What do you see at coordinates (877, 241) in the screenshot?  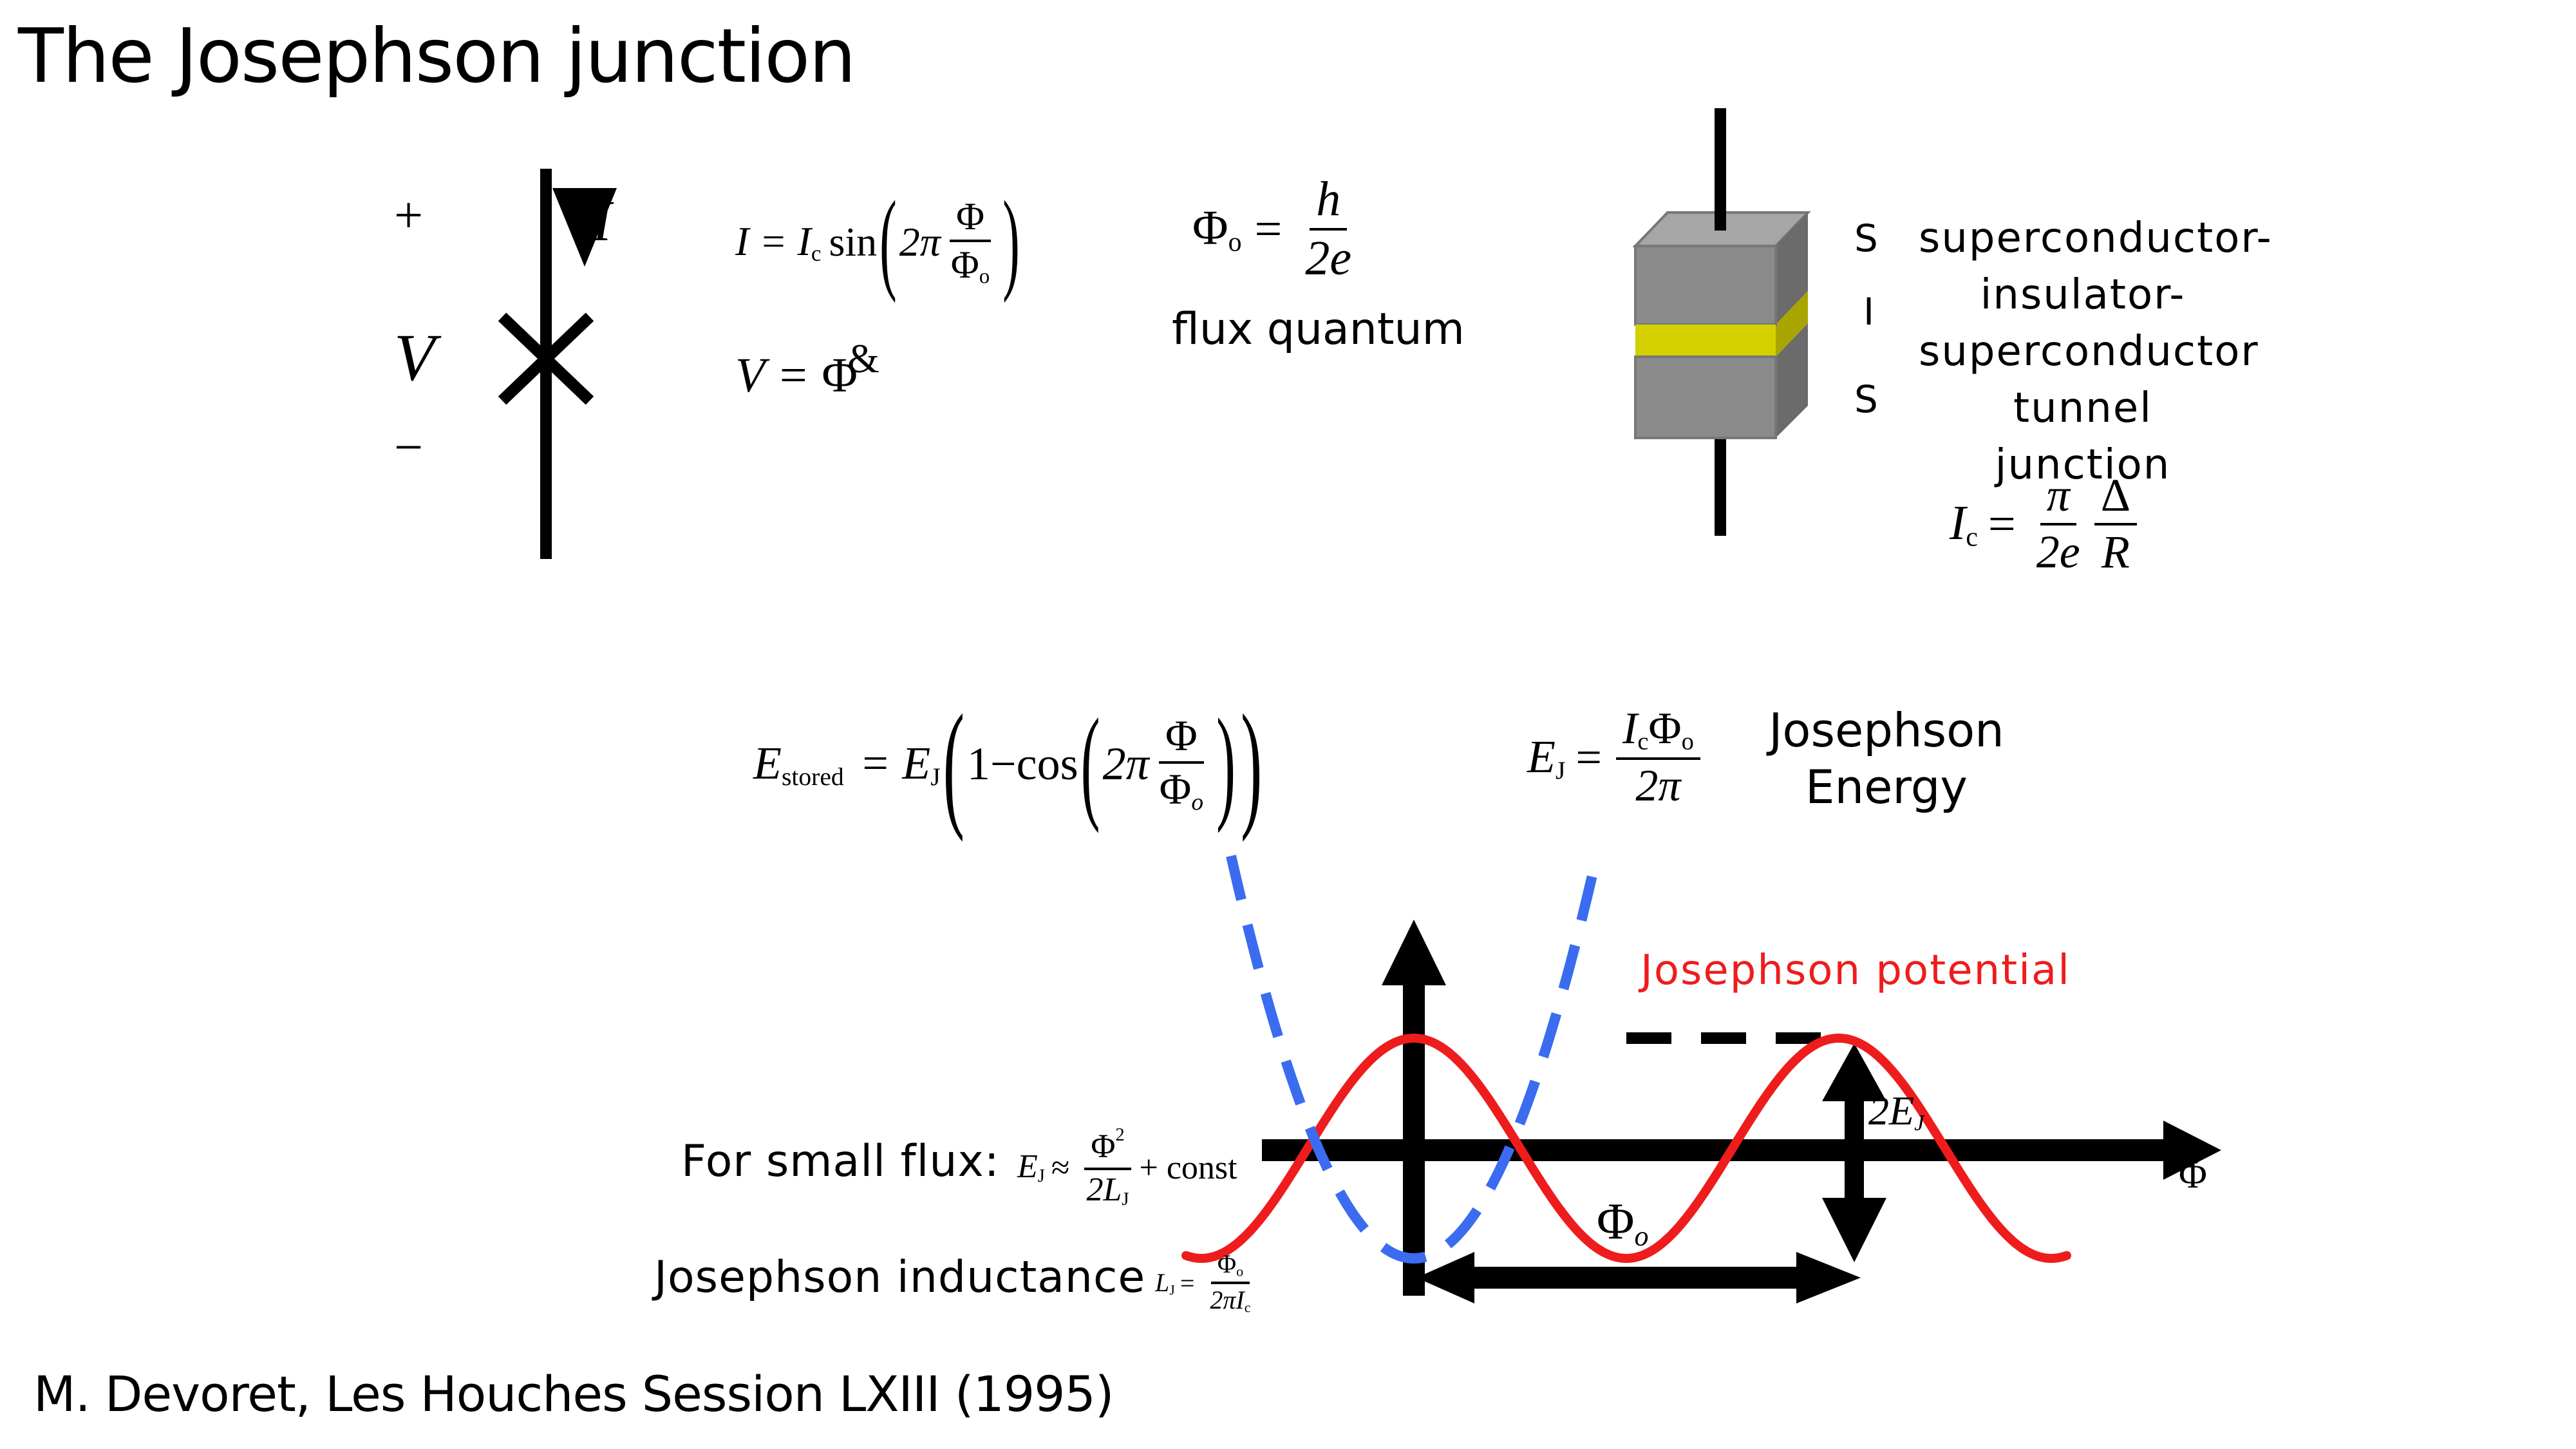 I see `current-phase-equation: I = Ic sin ( 2π Φ Φo )` at bounding box center [877, 241].